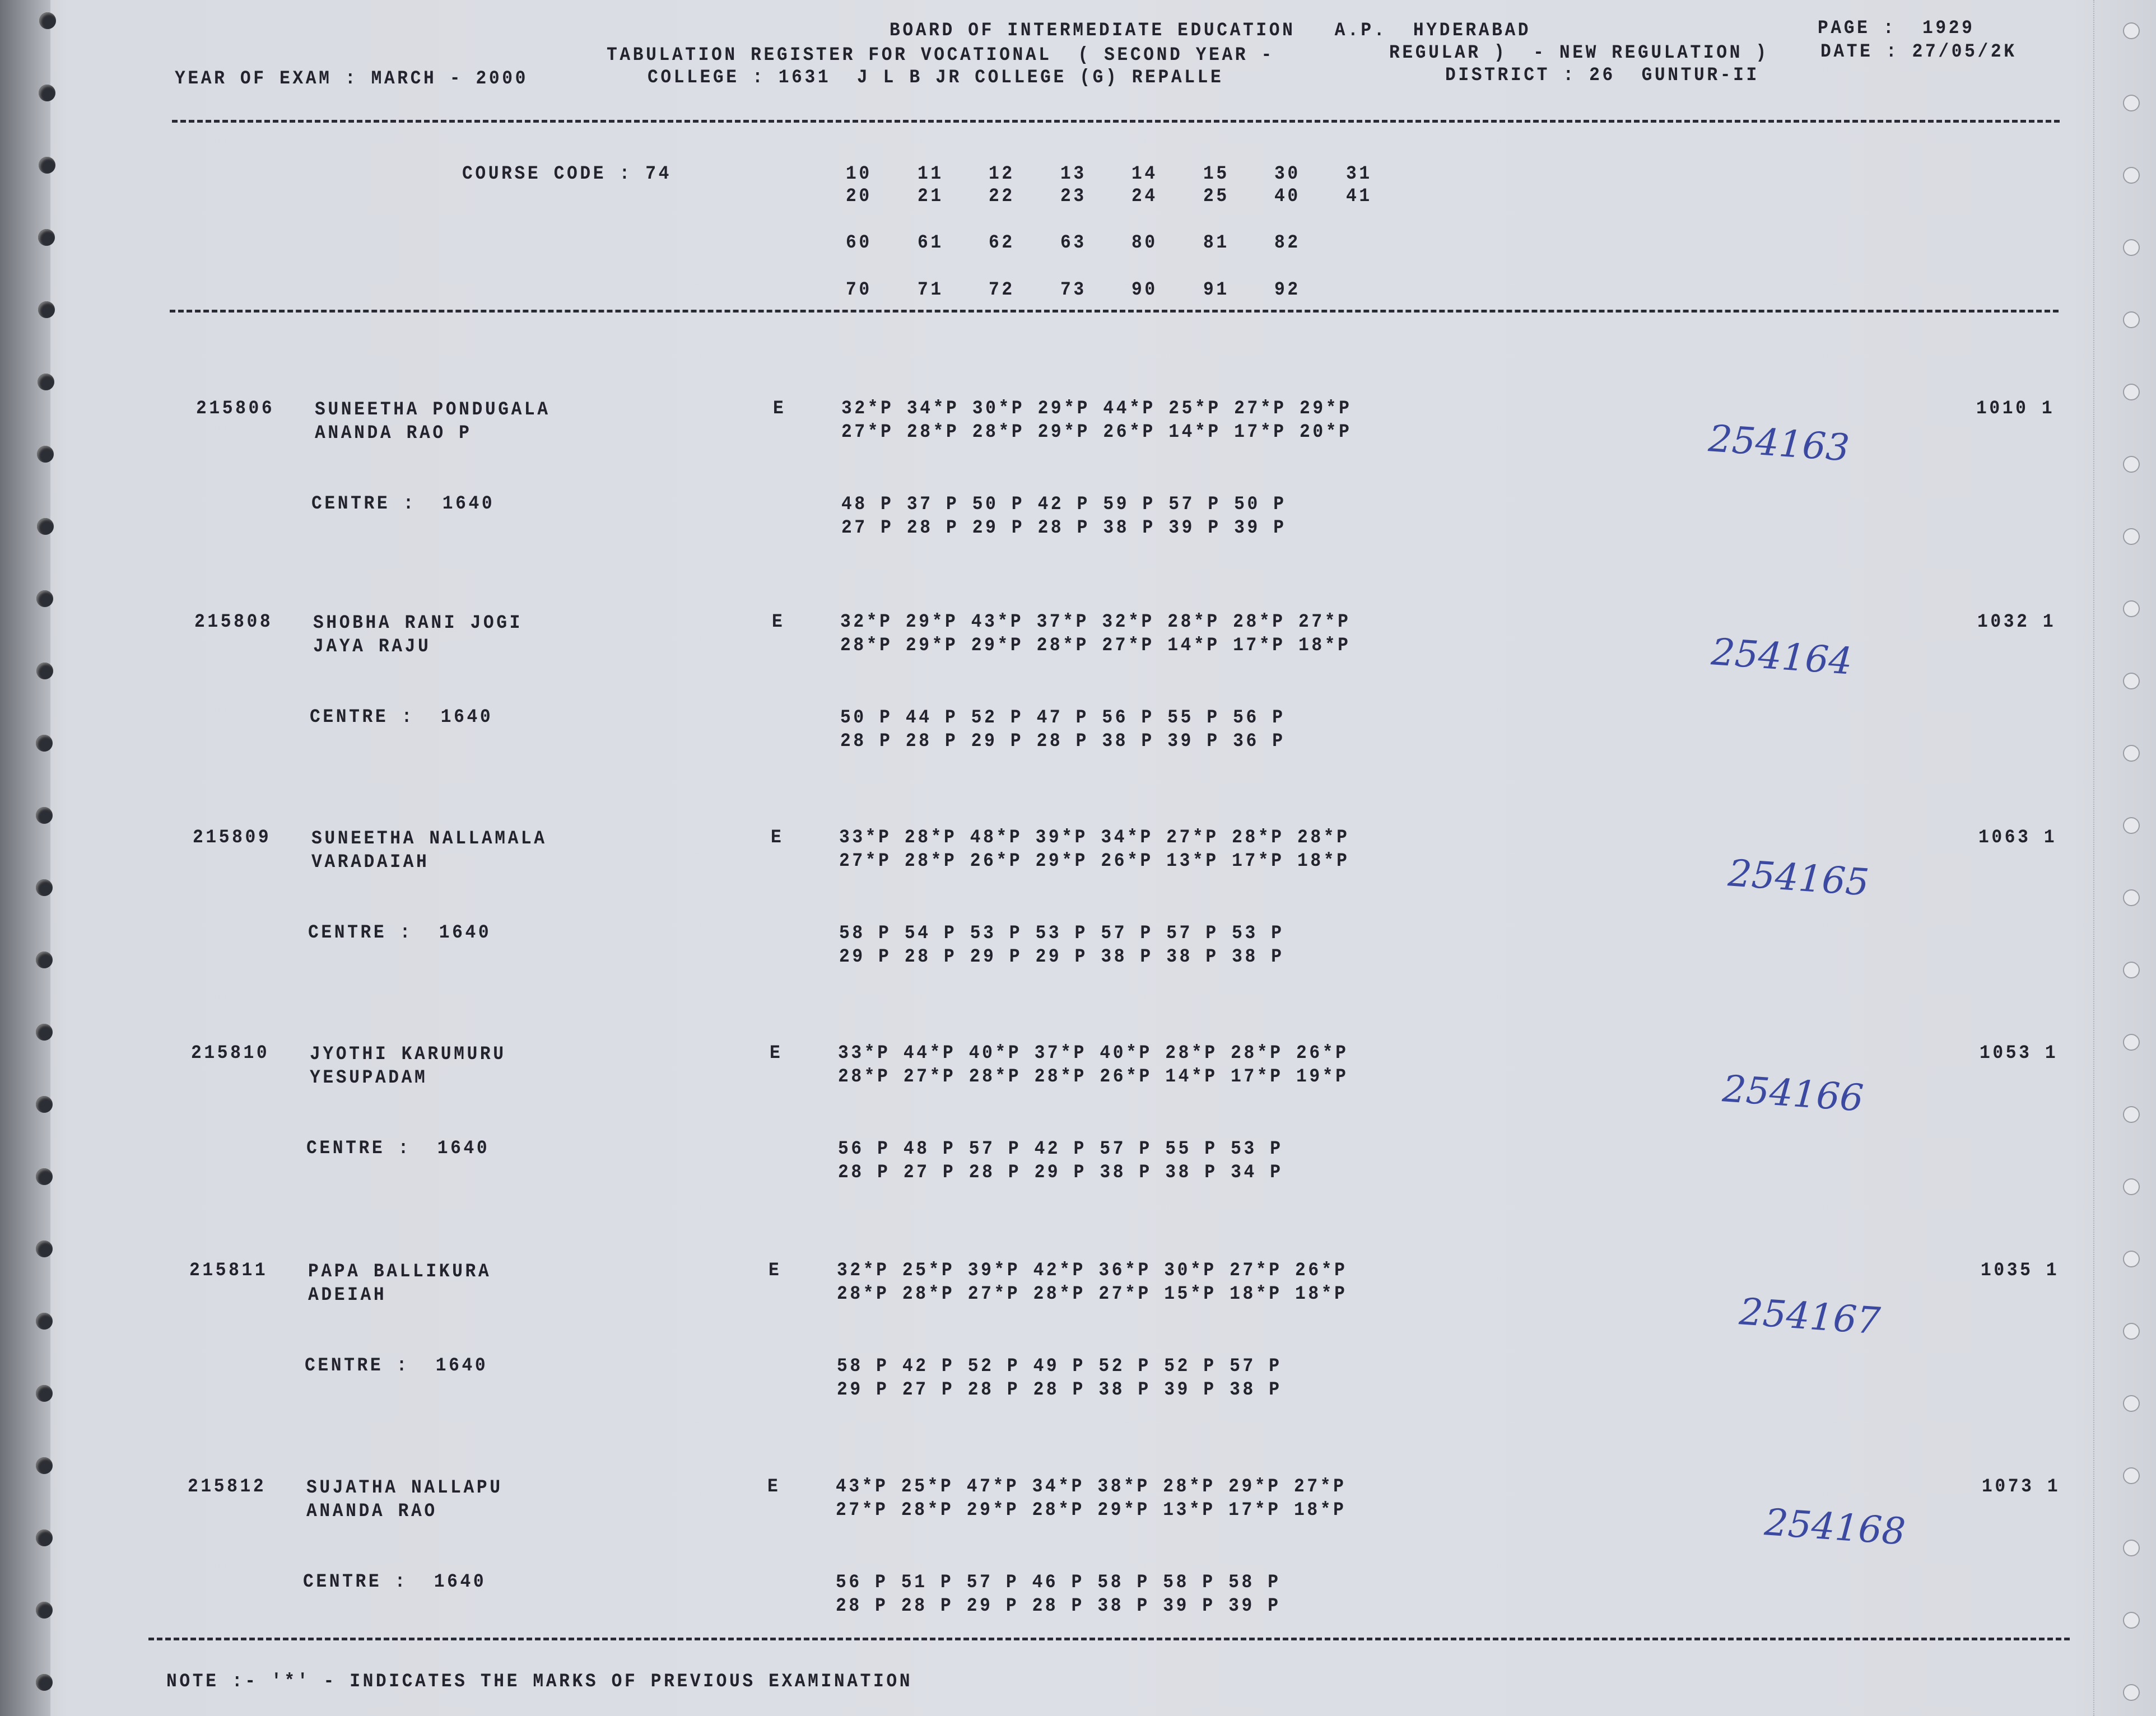 Image resolution: width=2156 pixels, height=1716 pixels. I want to click on marks-line: 58 P 42 P 52 P 49 P 52 P 52 P 57 P, so click(1059, 1366).